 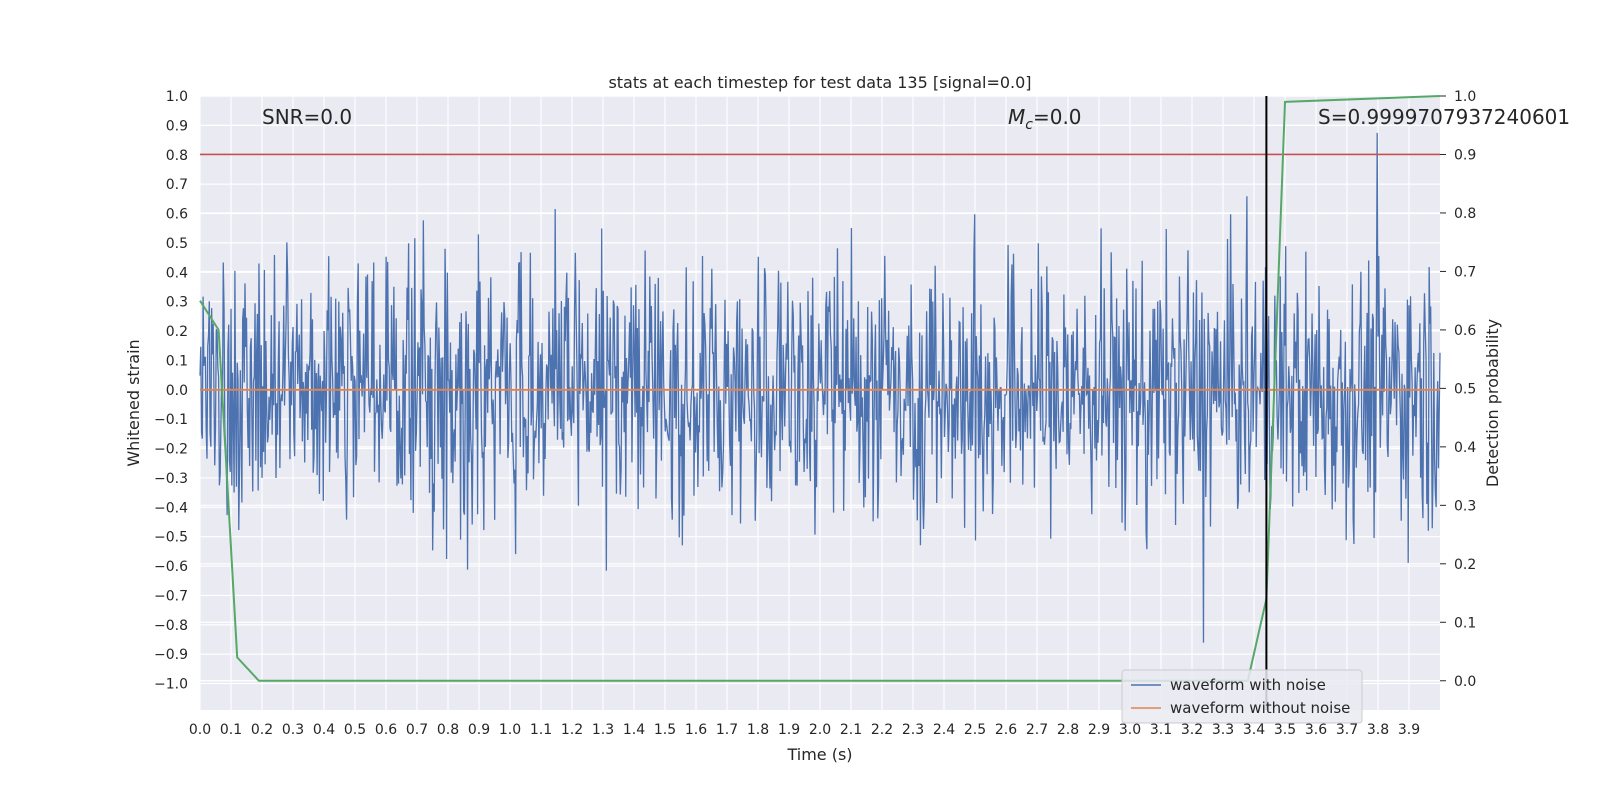 What do you see at coordinates (177, 303) in the screenshot?
I see `y-tick-label-left: 0.3` at bounding box center [177, 303].